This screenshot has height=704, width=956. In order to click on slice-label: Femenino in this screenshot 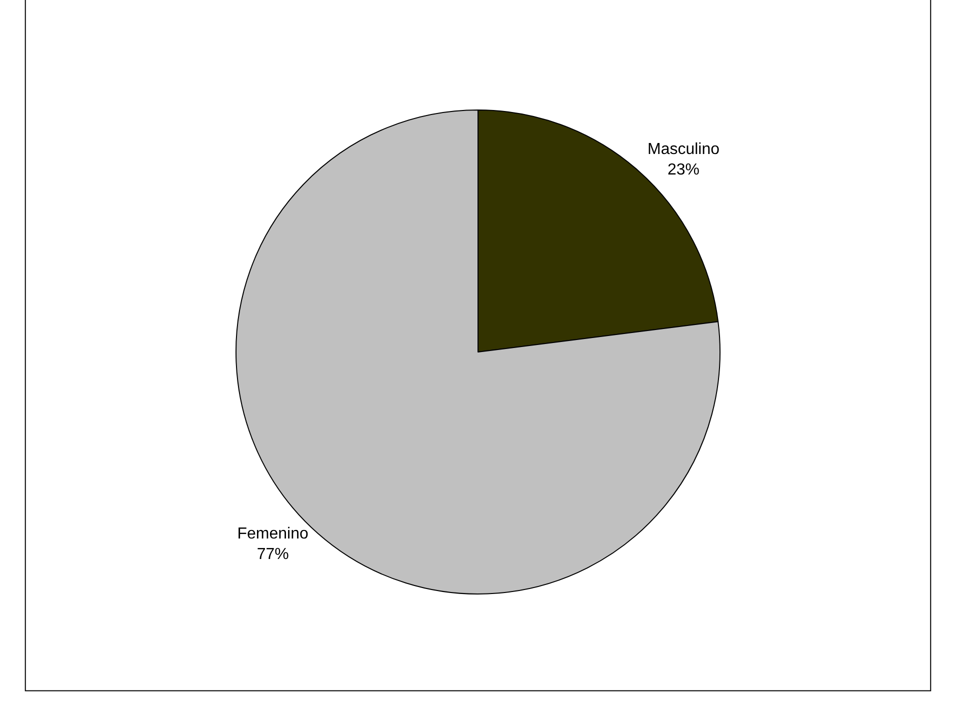, I will do `click(273, 533)`.